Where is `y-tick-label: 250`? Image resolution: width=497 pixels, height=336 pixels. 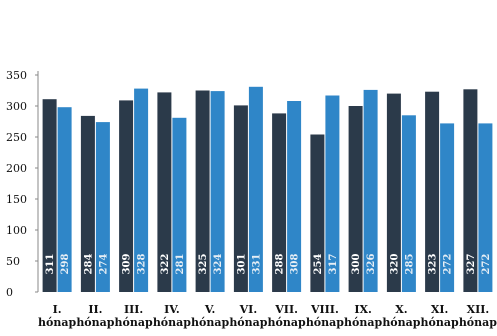 y-tick-label: 250 is located at coordinates (16, 137).